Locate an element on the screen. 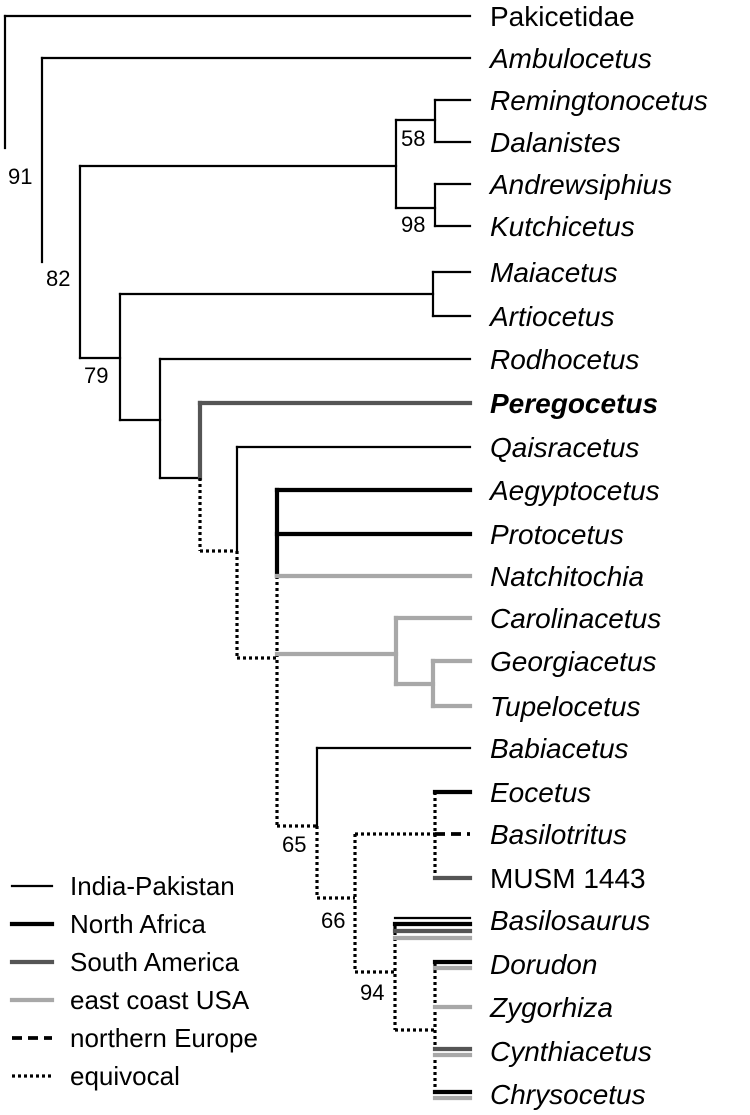 This screenshot has height=1115, width=750. taxon-label-chrysocetus: Chrysocetus is located at coordinates (568, 1094).